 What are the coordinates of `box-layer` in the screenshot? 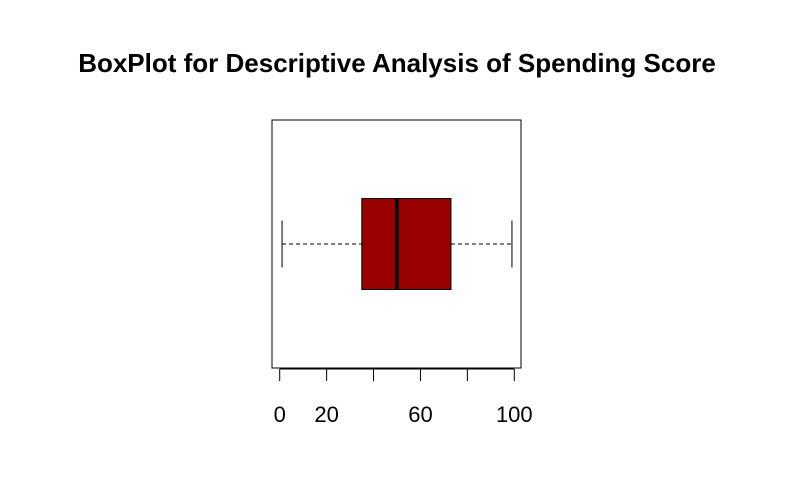 It's located at (397, 244).